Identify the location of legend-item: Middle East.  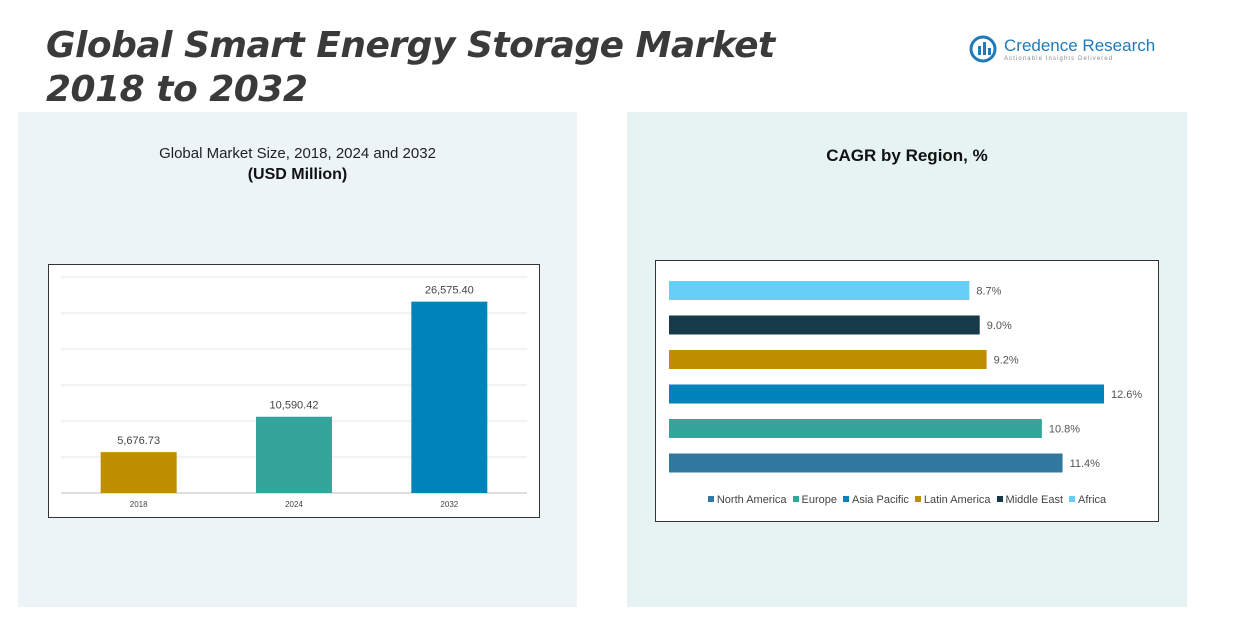
(1030, 500).